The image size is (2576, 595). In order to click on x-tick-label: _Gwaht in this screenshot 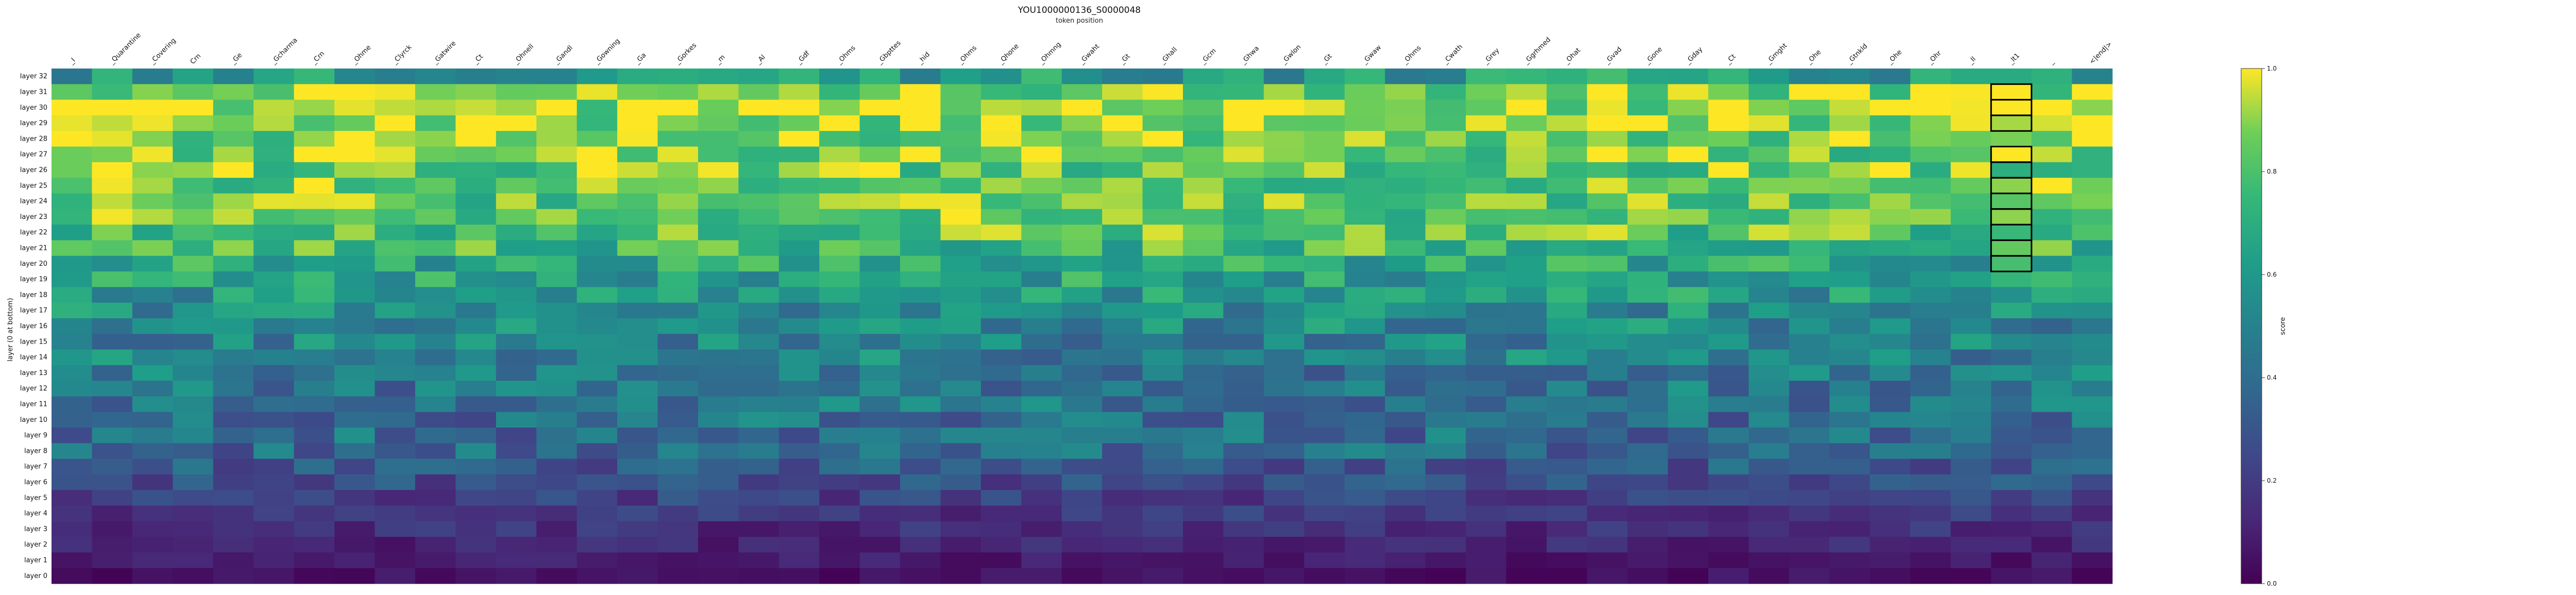, I will do `click(1089, 54)`.